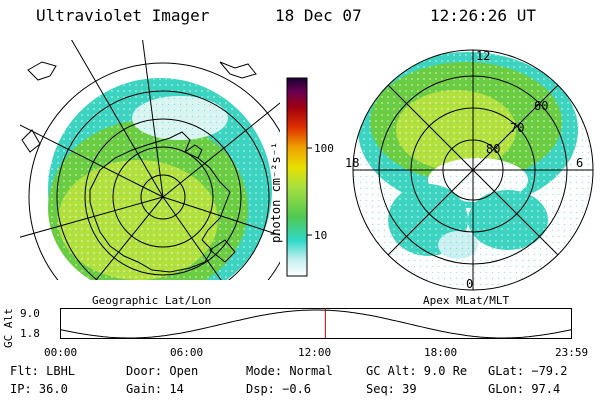  I want to click on glon-info: GLon: 97.4, so click(524, 389).